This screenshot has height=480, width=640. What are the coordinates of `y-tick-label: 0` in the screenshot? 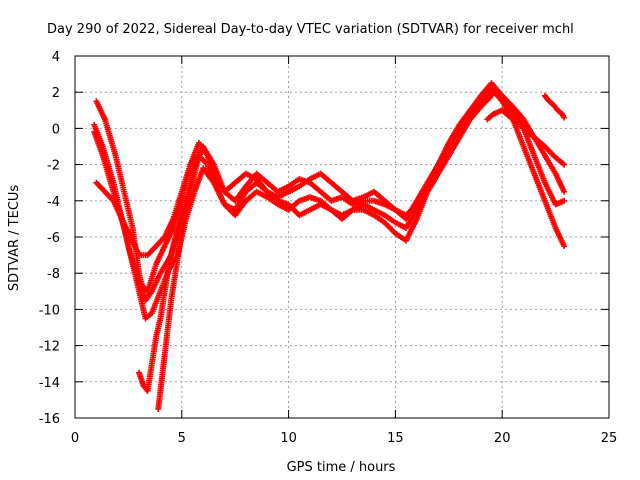 It's located at (56, 129).